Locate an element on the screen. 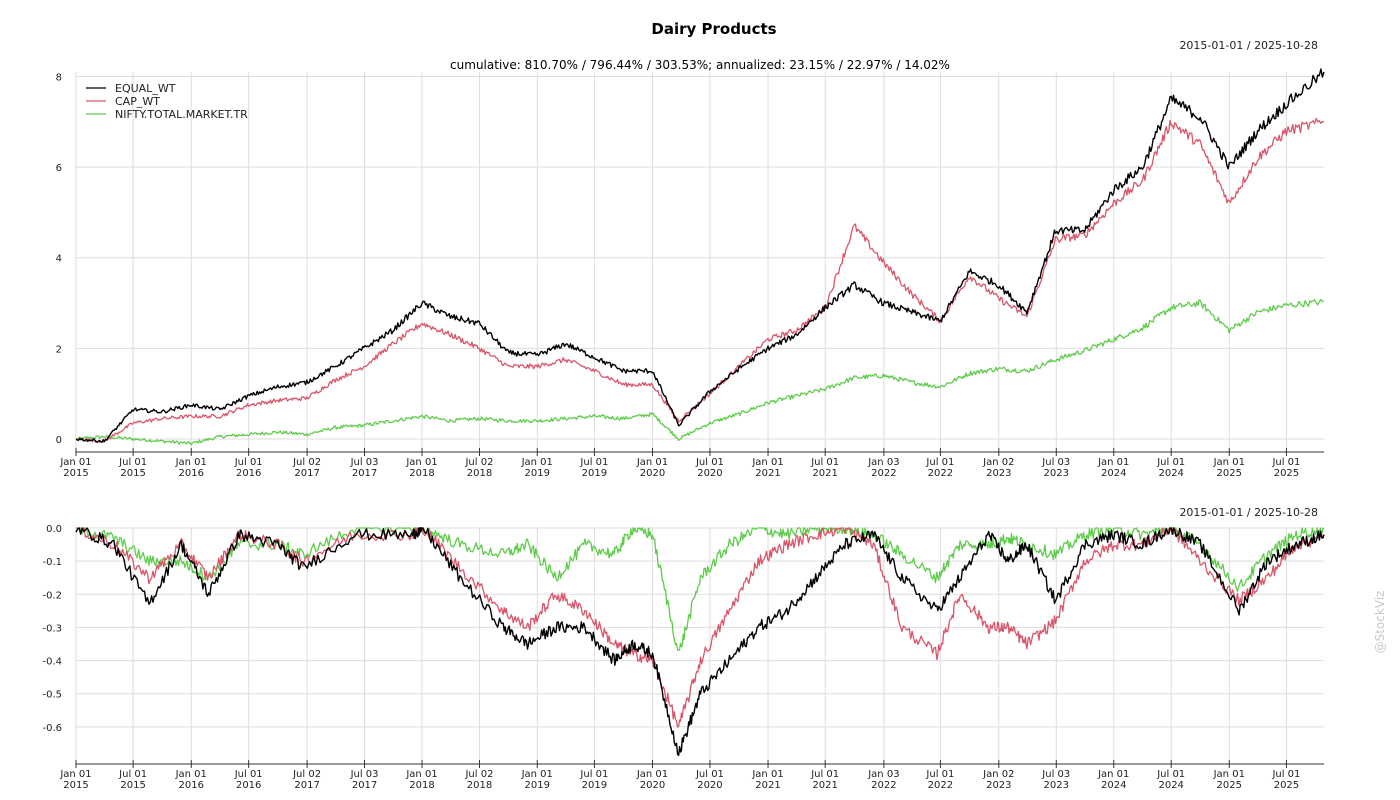  y-tick-label: -0.5 is located at coordinates (52, 695).